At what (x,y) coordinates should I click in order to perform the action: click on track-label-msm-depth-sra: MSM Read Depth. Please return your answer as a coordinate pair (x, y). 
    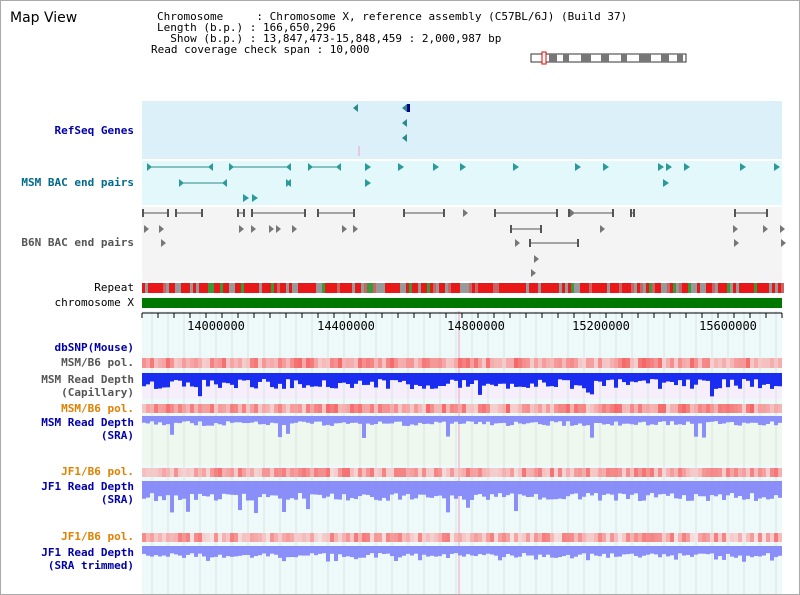
    Looking at the image, I should click on (87, 422).